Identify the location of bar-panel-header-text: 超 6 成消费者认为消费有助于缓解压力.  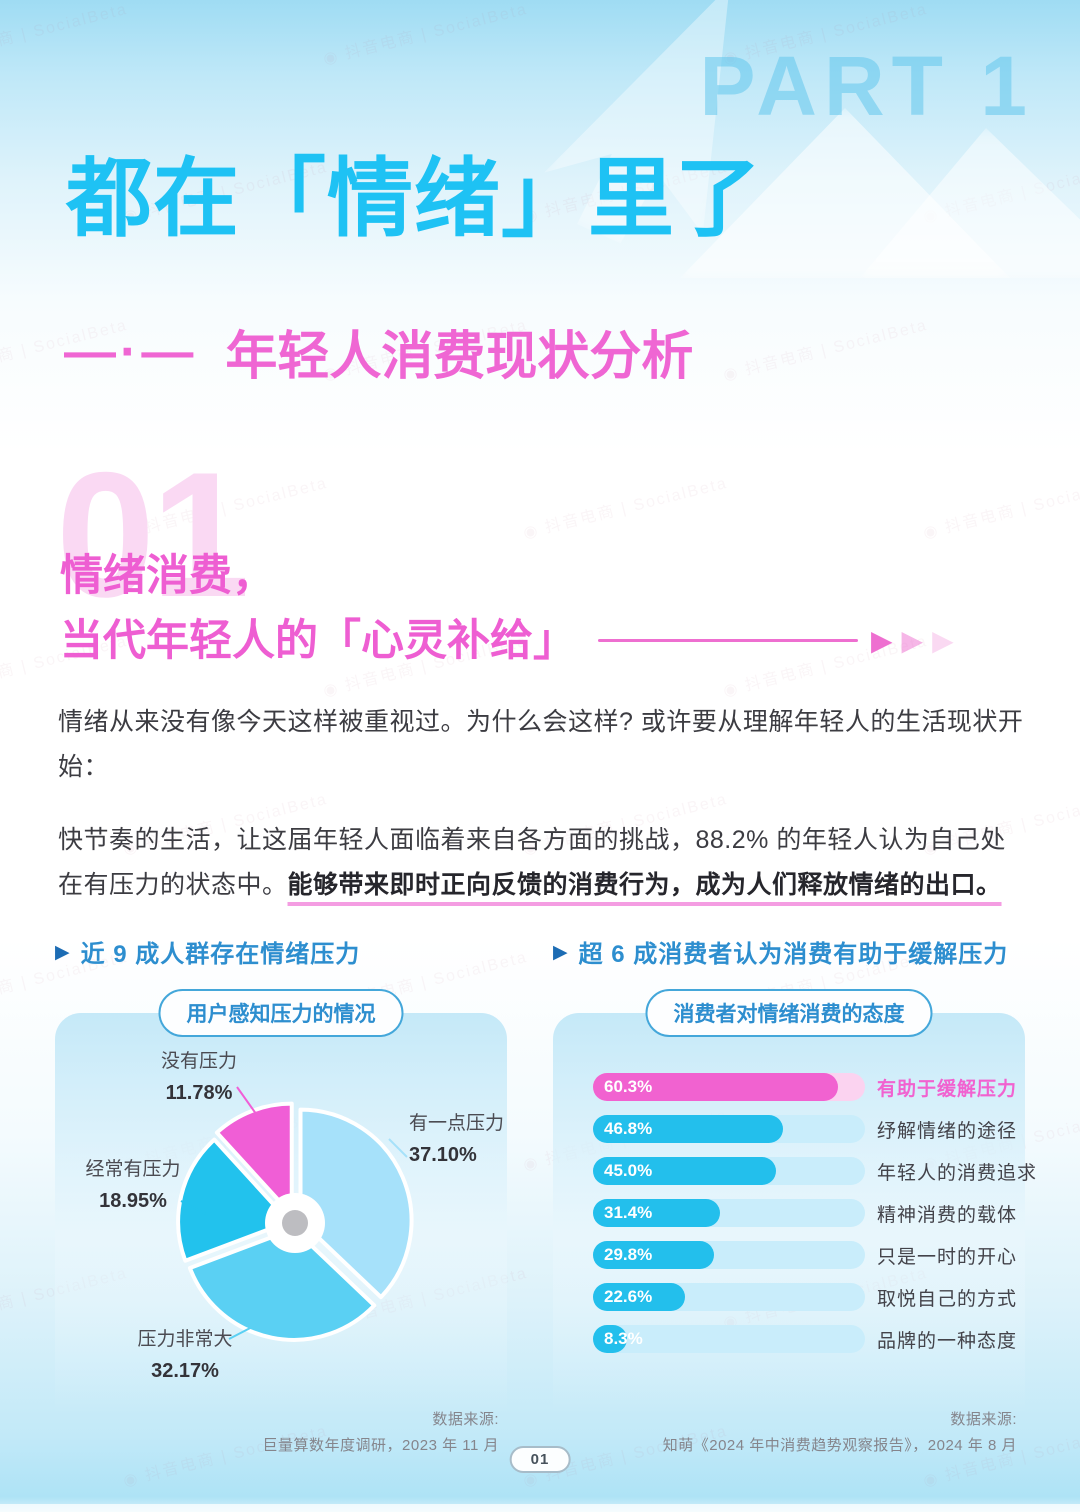
(793, 954).